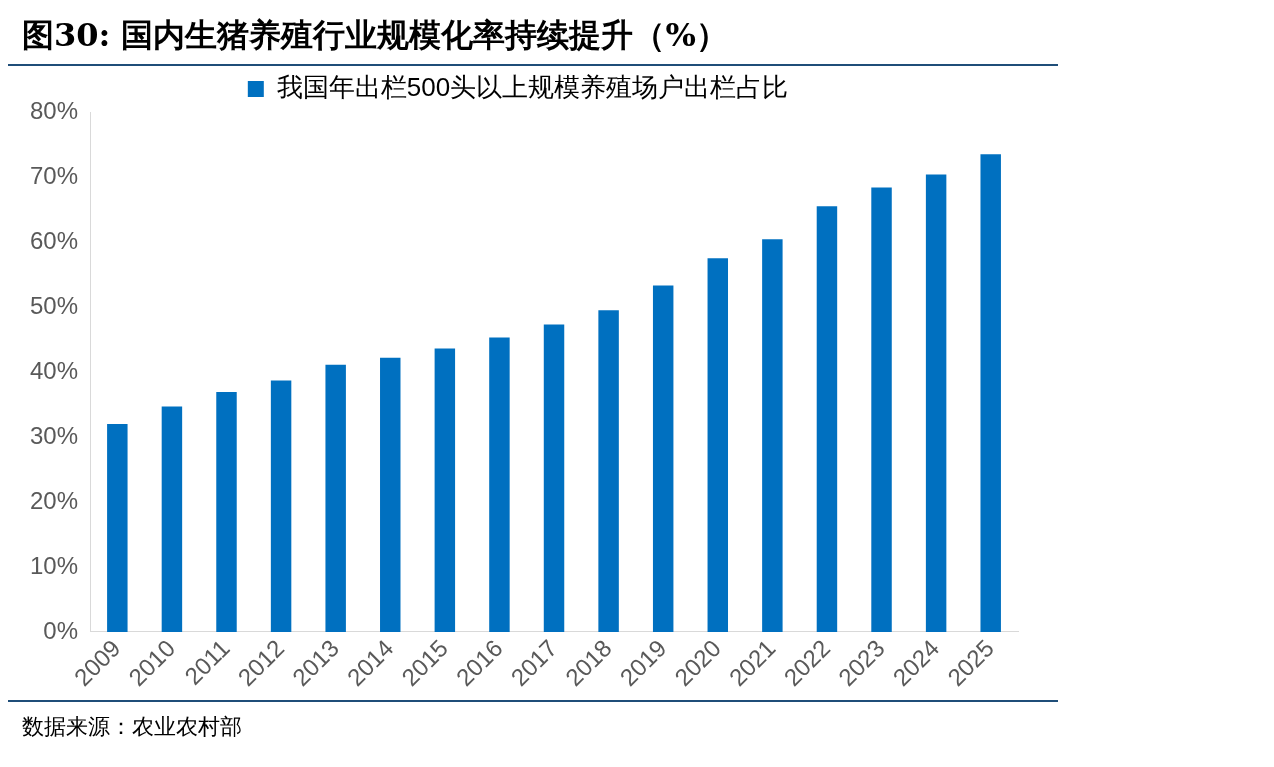 Image resolution: width=1274 pixels, height=767 pixels. Describe the element at coordinates (533, 37) in the screenshot. I see `chart-title: 图30: 国内生猪养殖行业规模化率持续提升（%）` at that location.